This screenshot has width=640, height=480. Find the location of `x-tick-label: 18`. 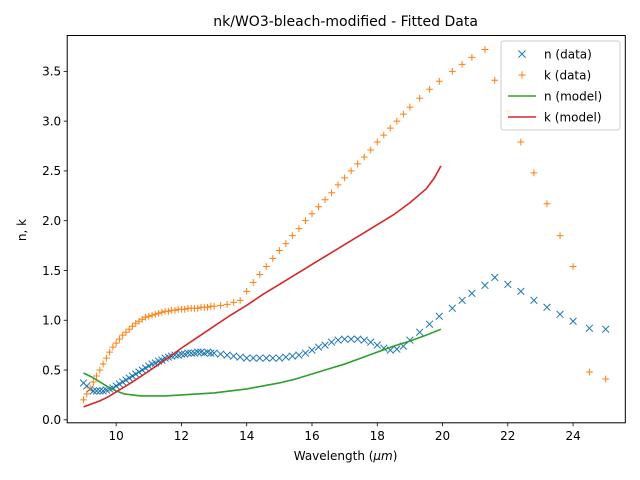

x-tick-label: 18 is located at coordinates (377, 436).